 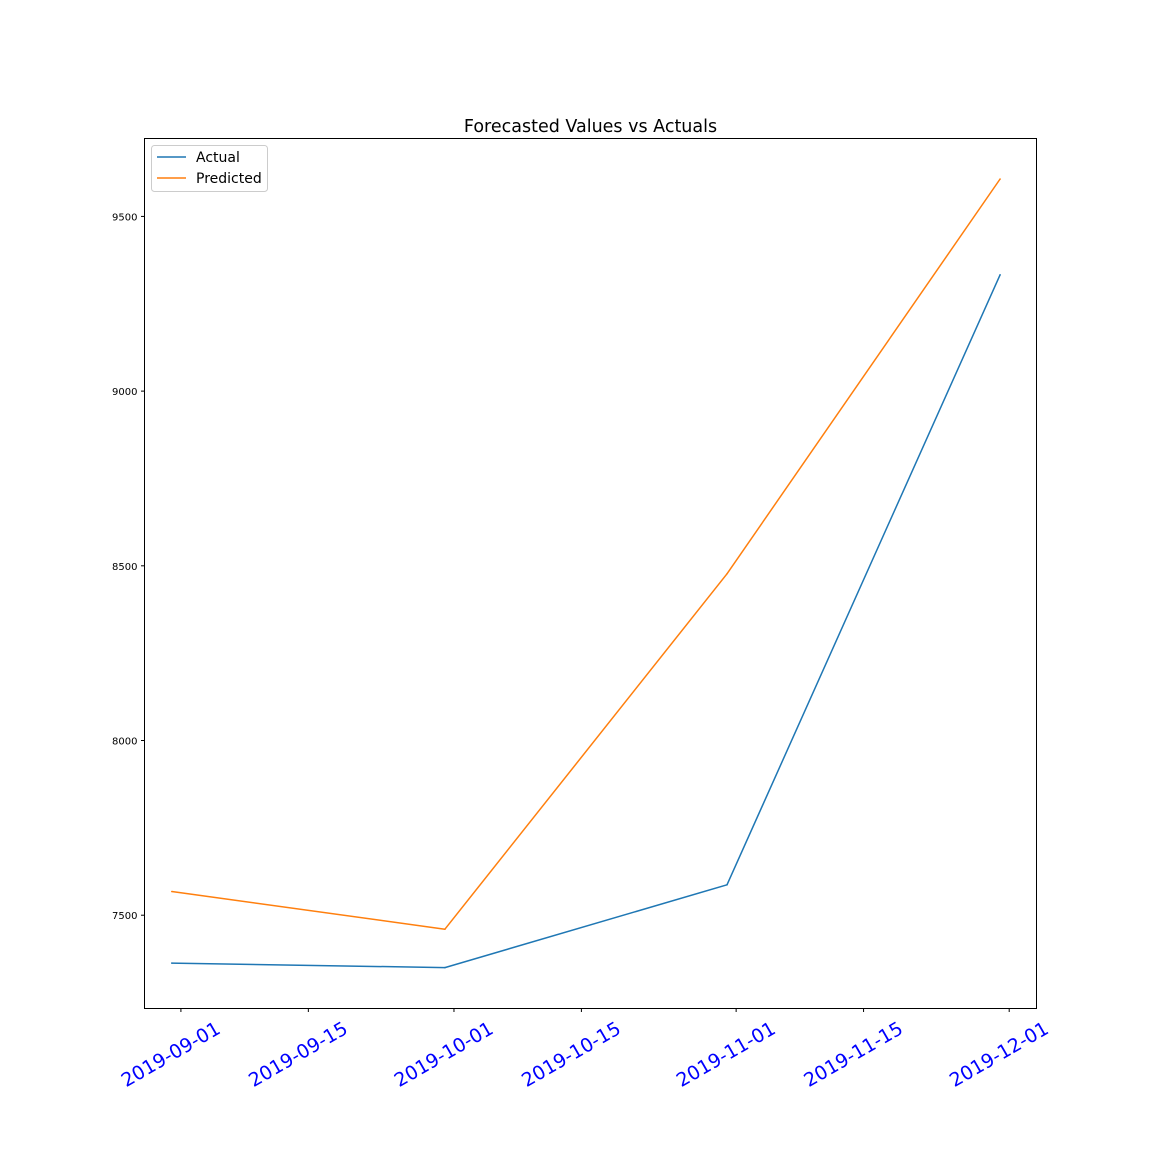 I want to click on legend: Actual Predicted, so click(x=209, y=168).